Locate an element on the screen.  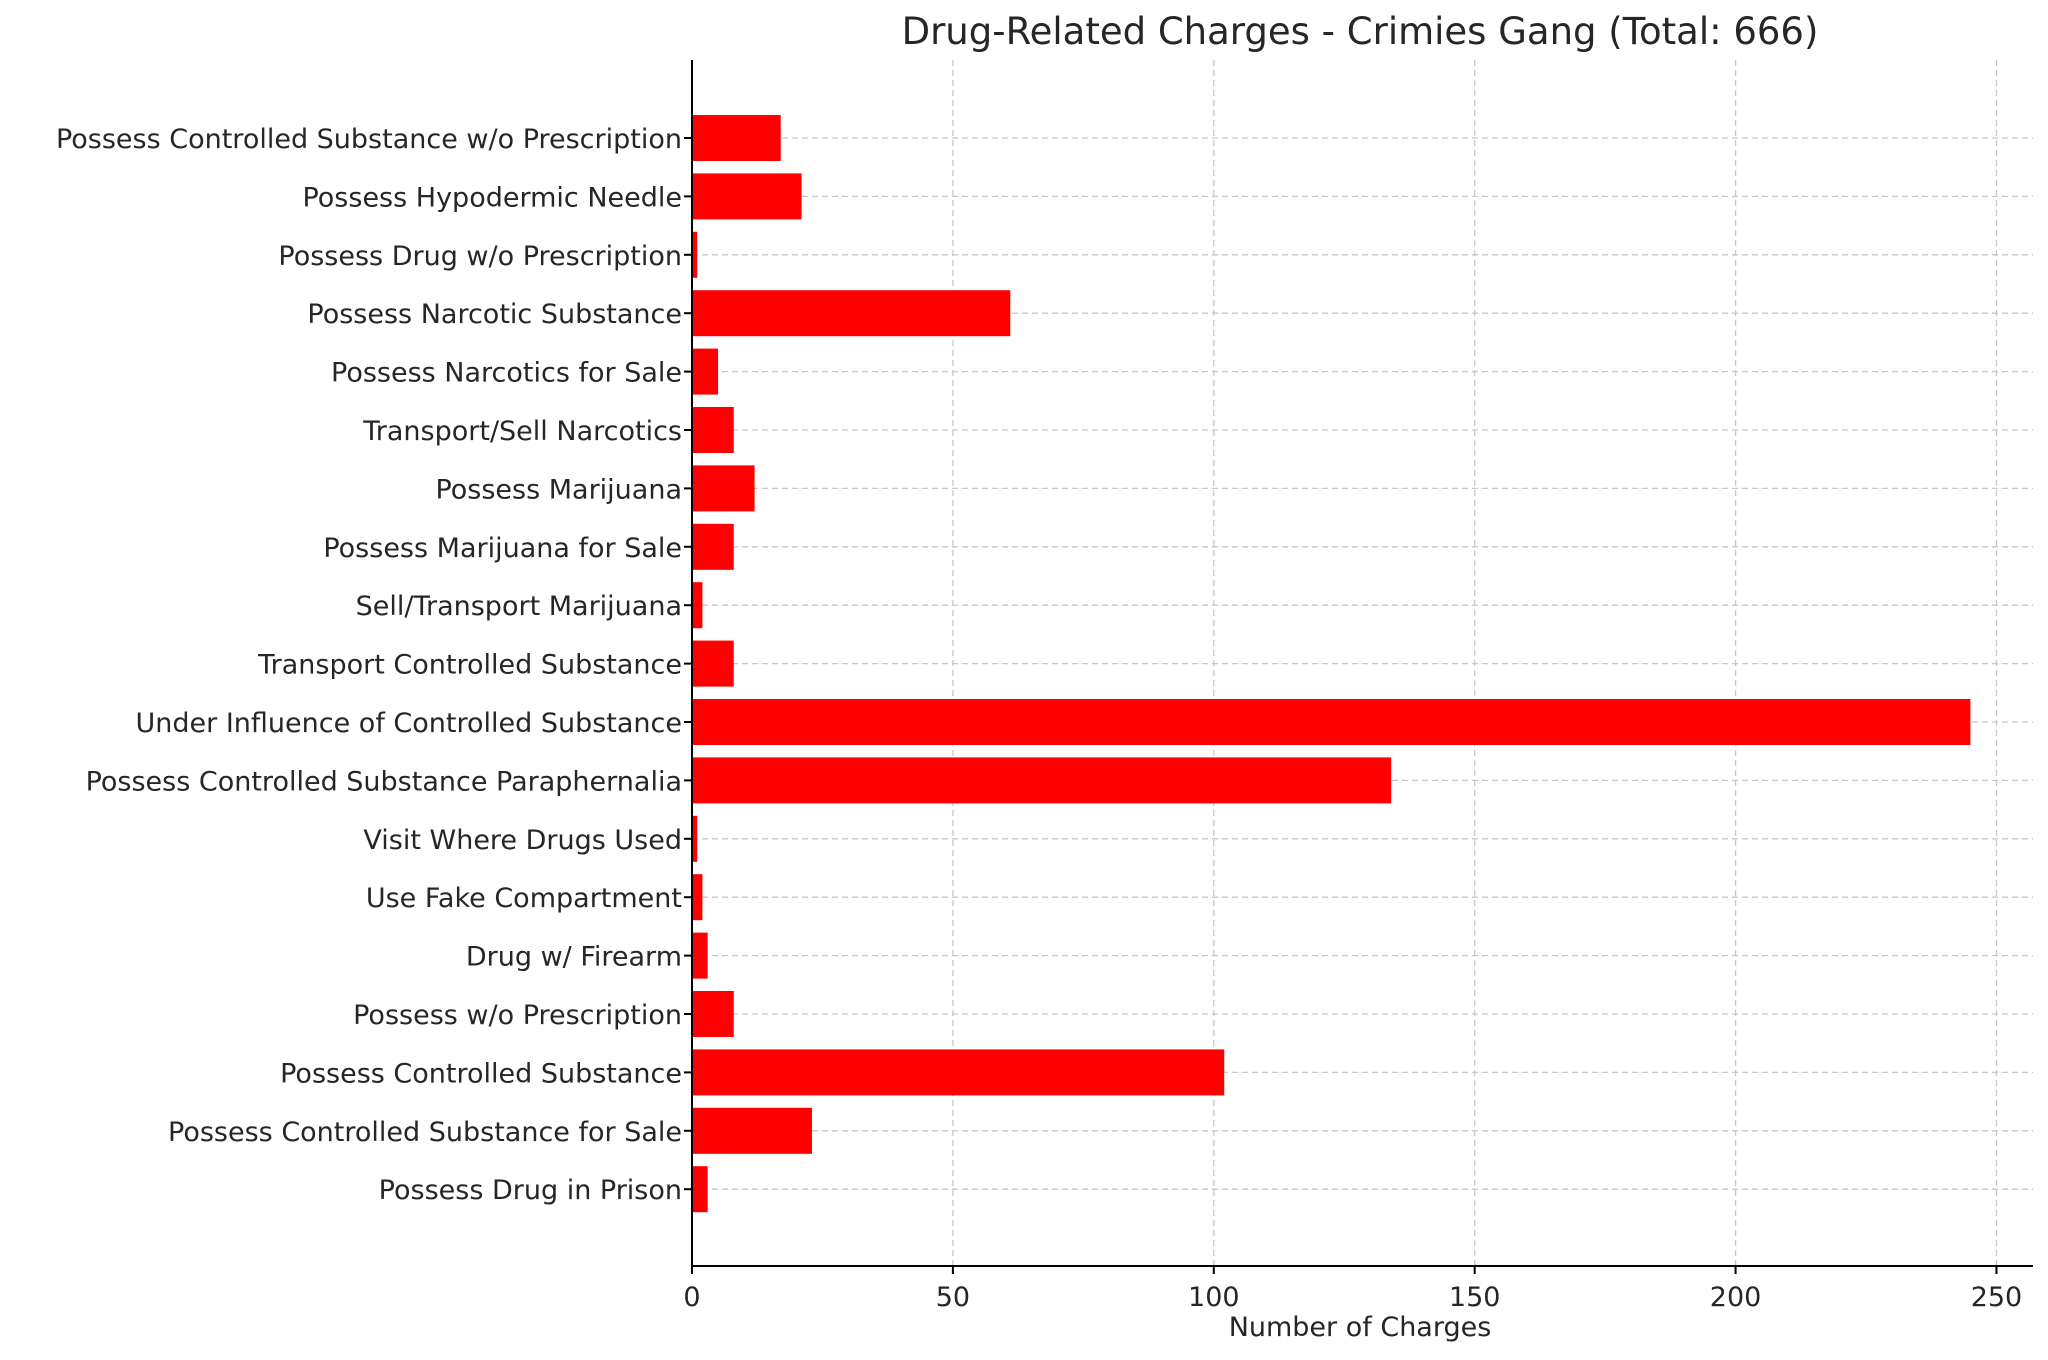
y-tick-label: Under Influence of Controlled Substance is located at coordinates (409, 723).